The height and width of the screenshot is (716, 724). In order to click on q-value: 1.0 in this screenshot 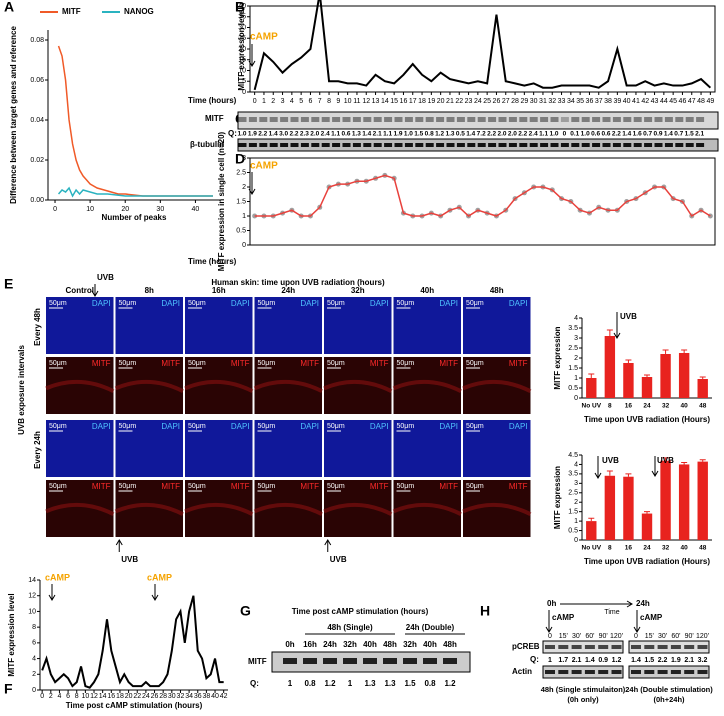, I will do `click(408, 134)`.